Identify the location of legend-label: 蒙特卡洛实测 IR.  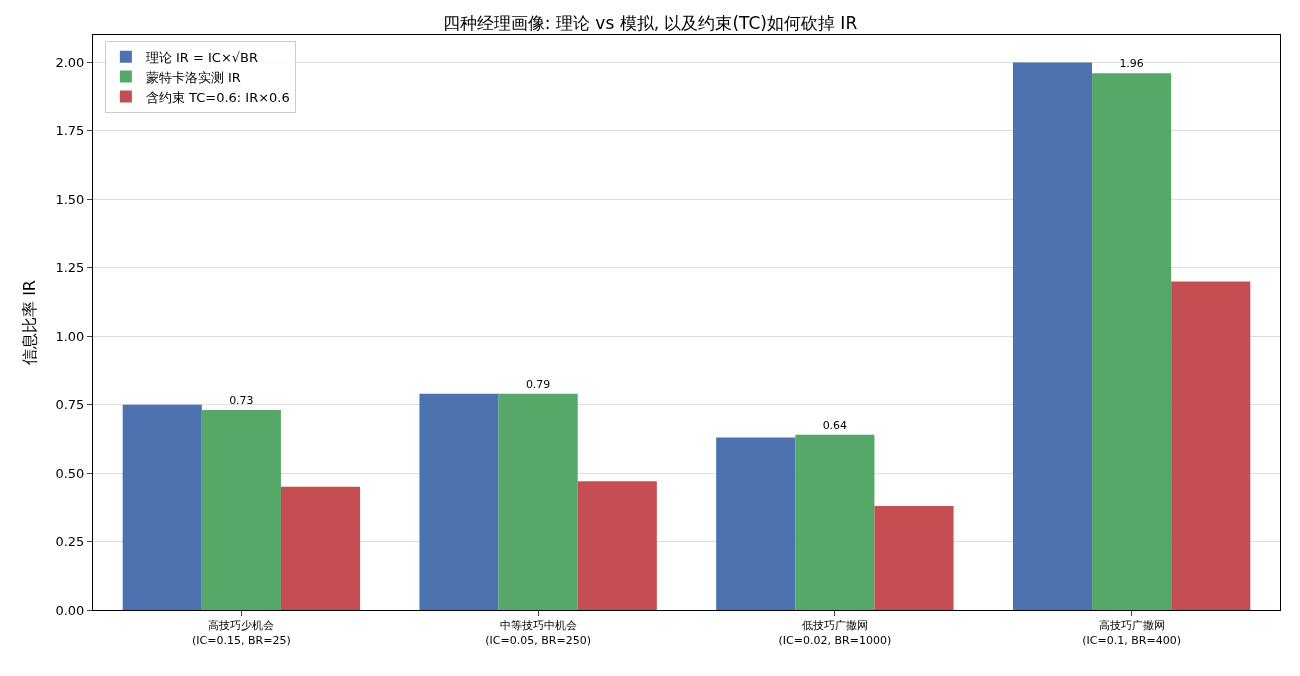
(193, 77).